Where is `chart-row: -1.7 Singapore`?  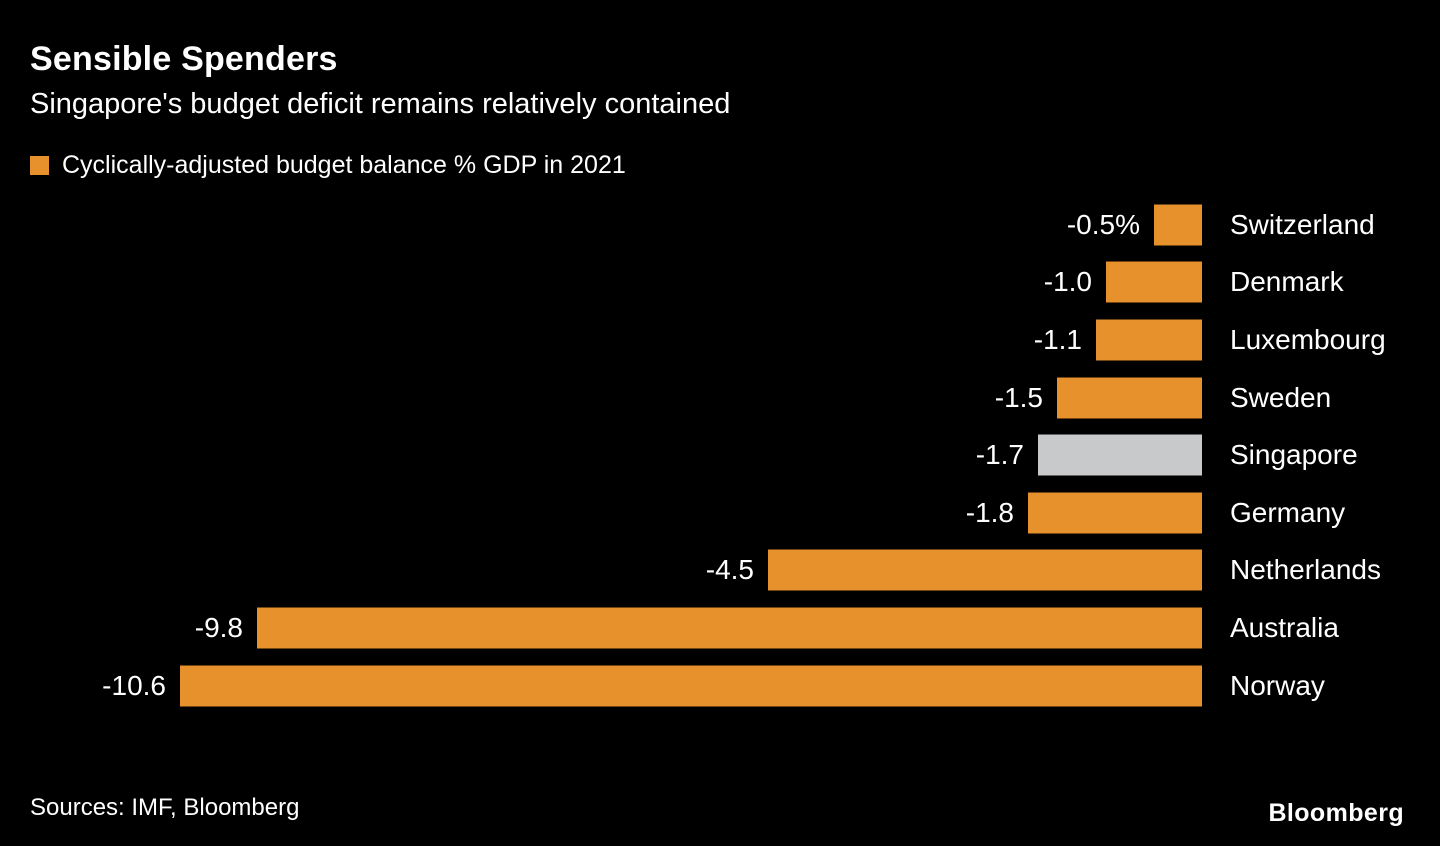 chart-row: -1.7 Singapore is located at coordinates (720, 455).